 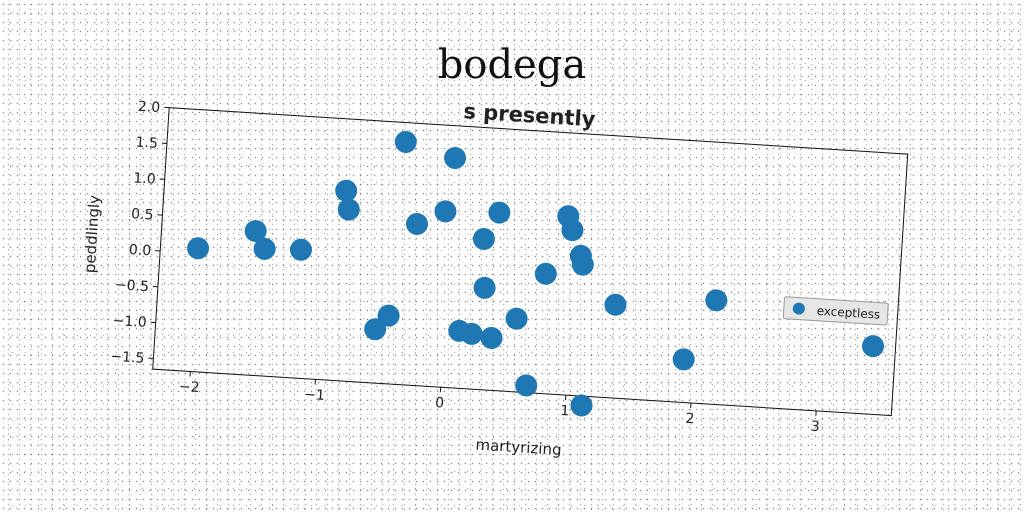 I want to click on y-tick-label: 1.5, so click(x=146, y=143).